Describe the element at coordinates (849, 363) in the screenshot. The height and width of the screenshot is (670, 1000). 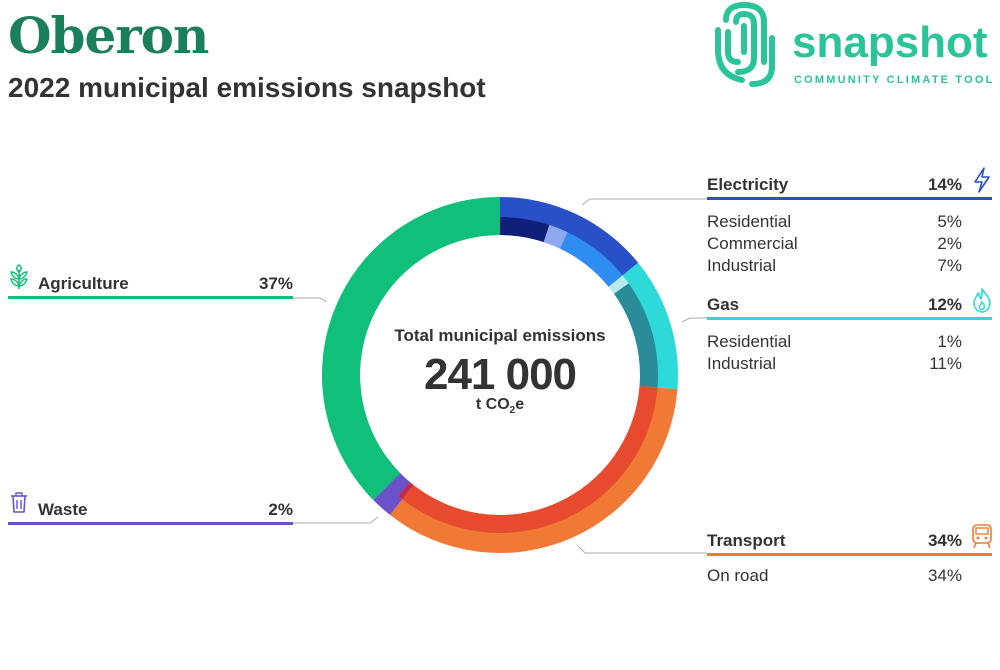
I see `sub-row: Industrial 11%` at that location.